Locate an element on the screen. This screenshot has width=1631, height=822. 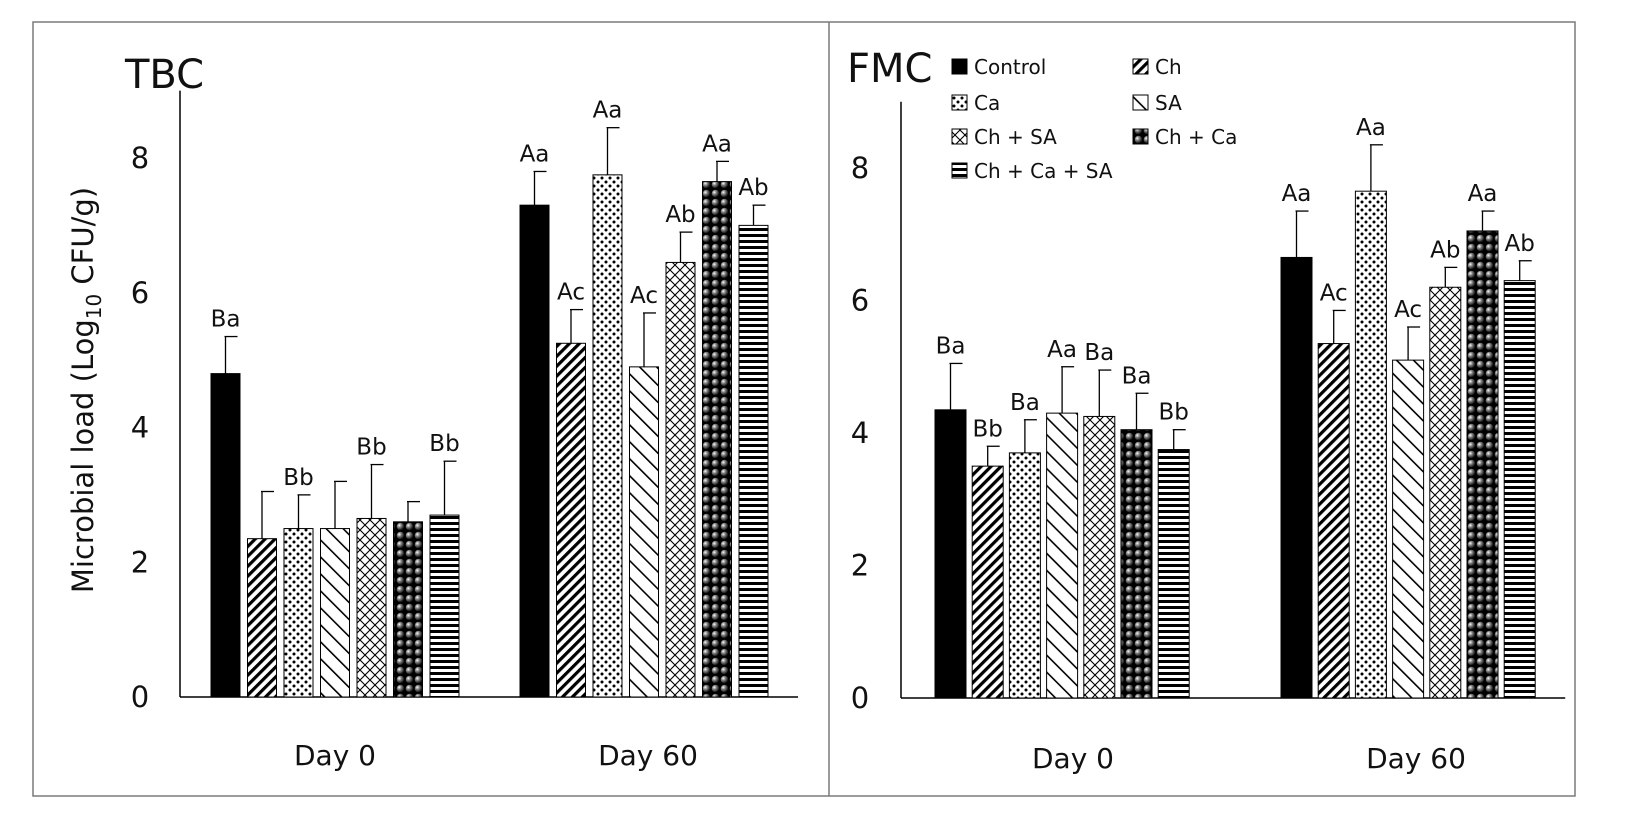
legend-item-control: Control is located at coordinates (998, 67).